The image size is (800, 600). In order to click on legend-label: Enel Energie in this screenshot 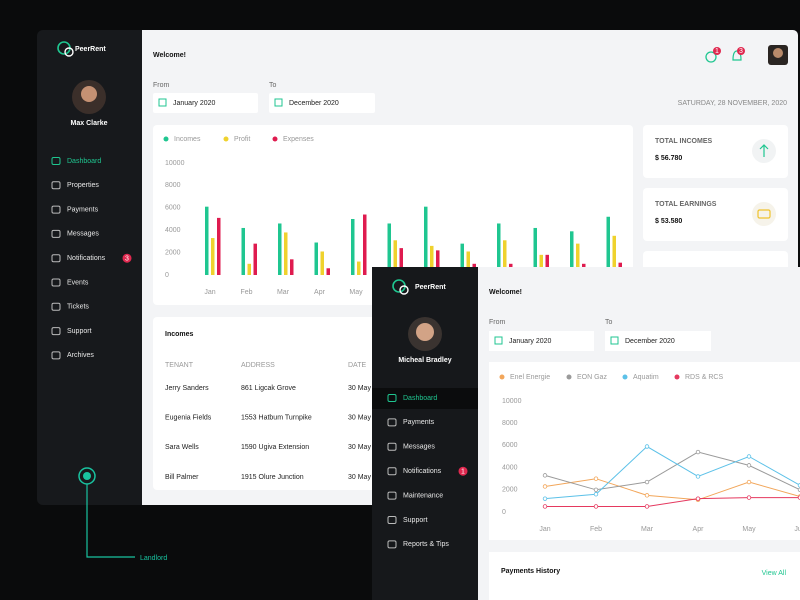, I will do `click(530, 377)`.